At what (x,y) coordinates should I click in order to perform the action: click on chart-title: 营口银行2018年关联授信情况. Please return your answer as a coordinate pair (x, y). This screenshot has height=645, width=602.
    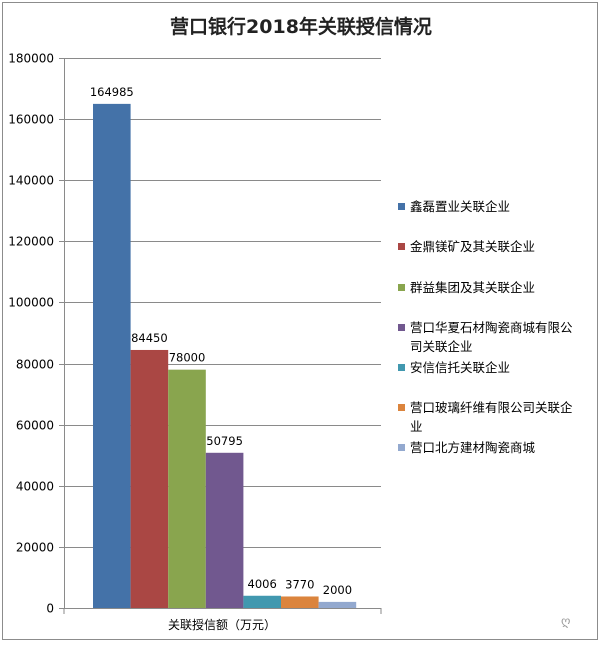
    Looking at the image, I should click on (301, 26).